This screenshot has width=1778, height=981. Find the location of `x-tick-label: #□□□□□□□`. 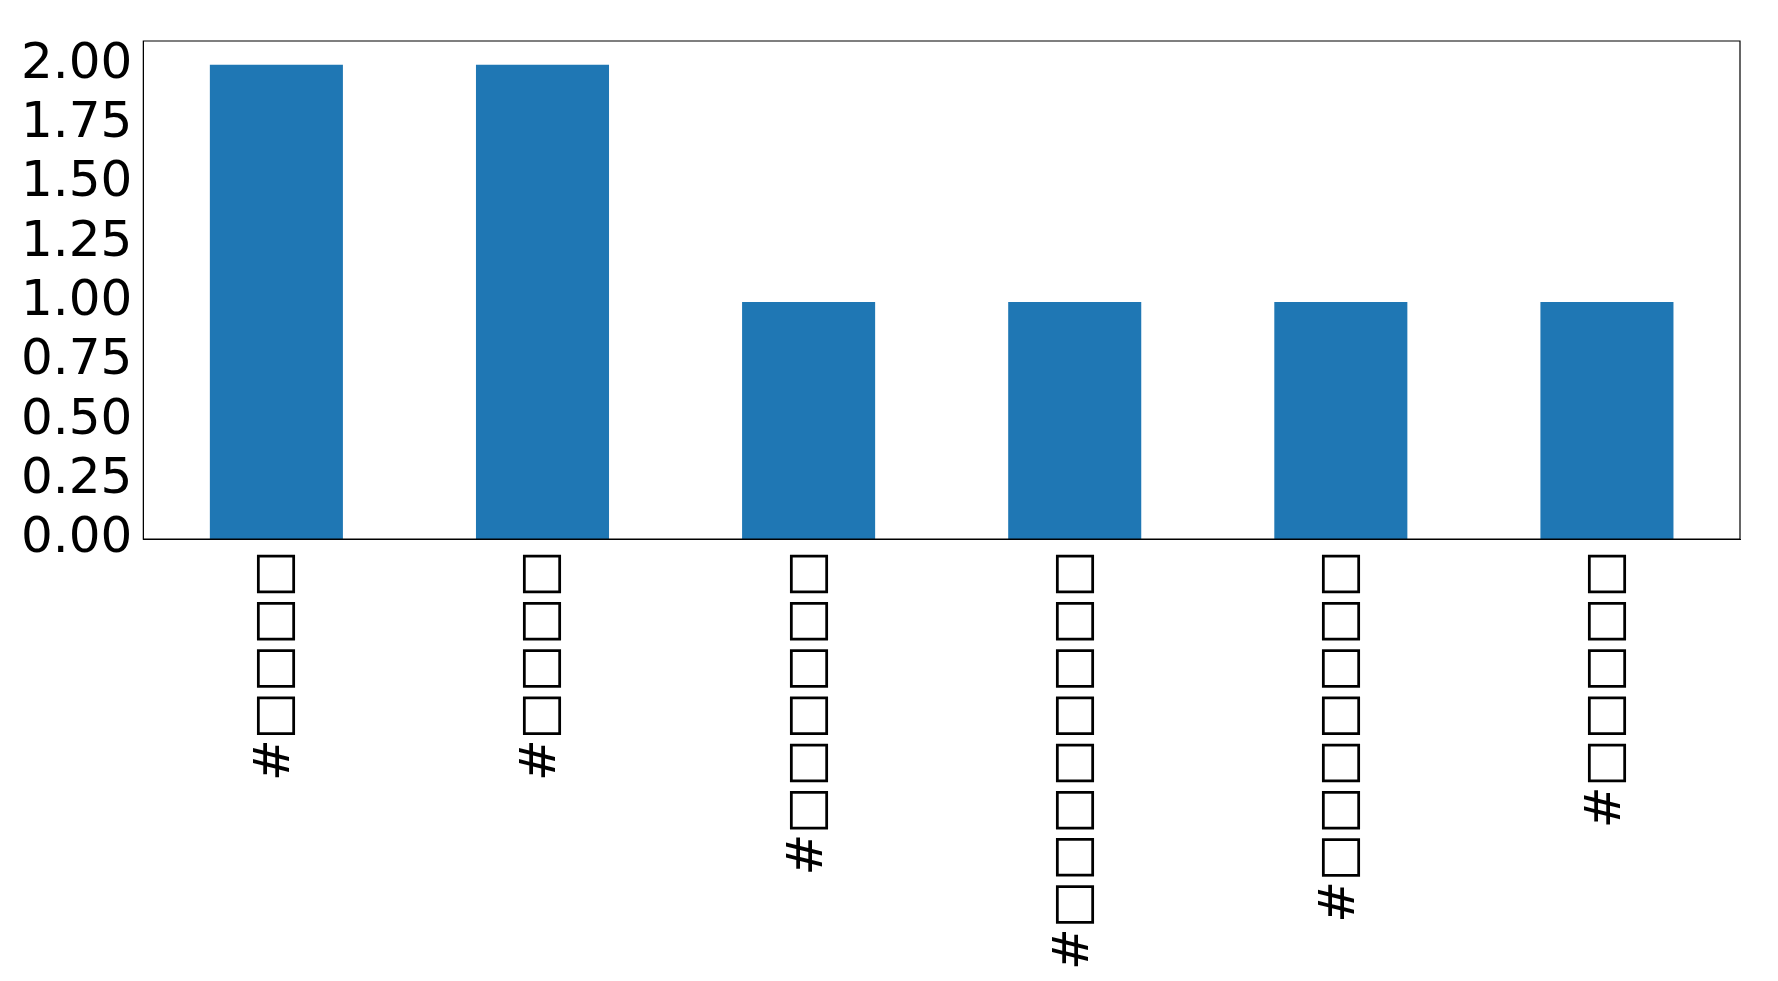

x-tick-label: #□□□□□□□ is located at coordinates (1336, 736).